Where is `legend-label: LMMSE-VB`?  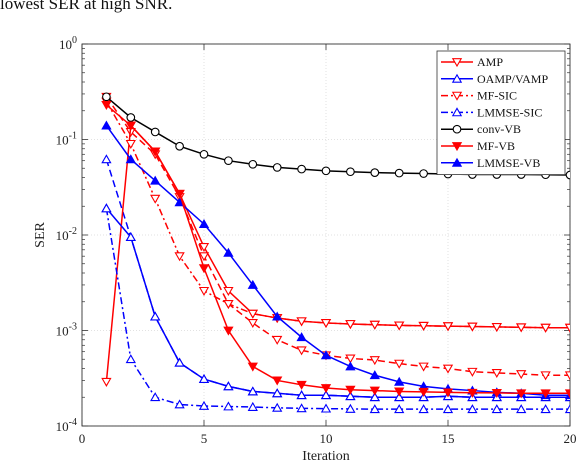 legend-label: LMMSE-VB is located at coordinates (508, 163).